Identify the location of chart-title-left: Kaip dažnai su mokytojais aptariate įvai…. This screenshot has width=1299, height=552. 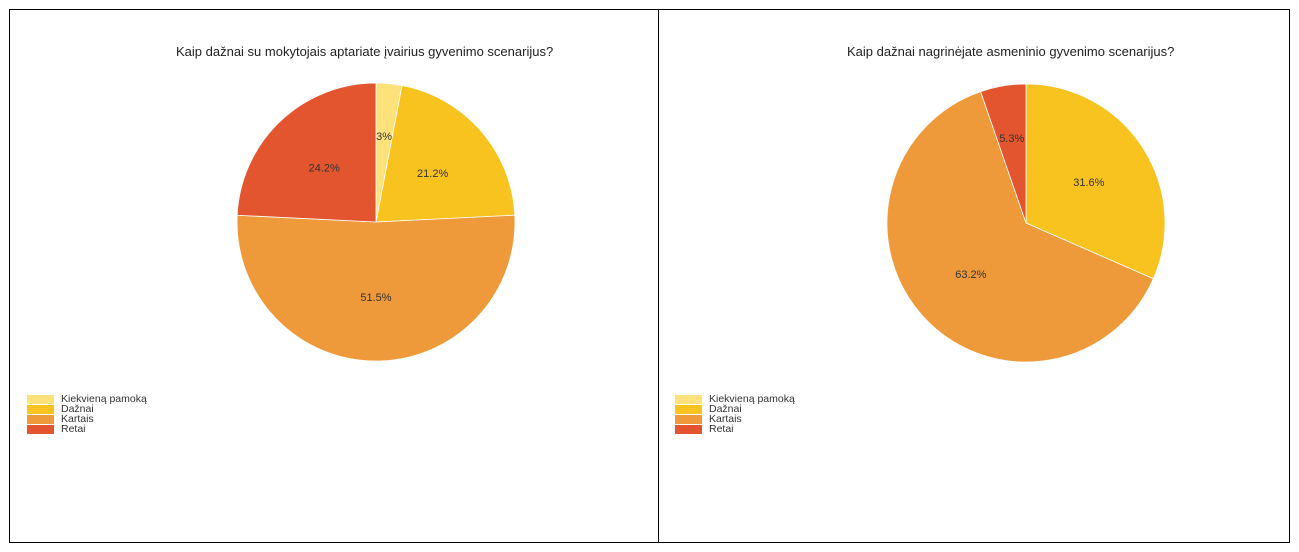
(365, 51).